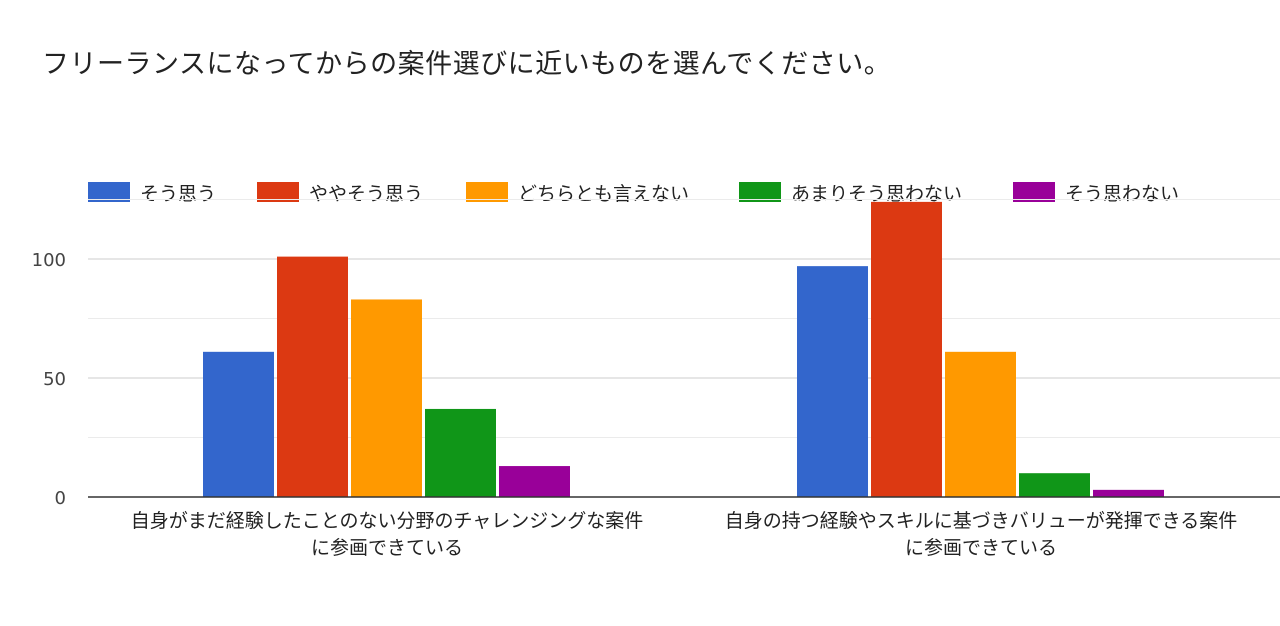  I want to click on y-tick-label: 100, so click(49, 260).